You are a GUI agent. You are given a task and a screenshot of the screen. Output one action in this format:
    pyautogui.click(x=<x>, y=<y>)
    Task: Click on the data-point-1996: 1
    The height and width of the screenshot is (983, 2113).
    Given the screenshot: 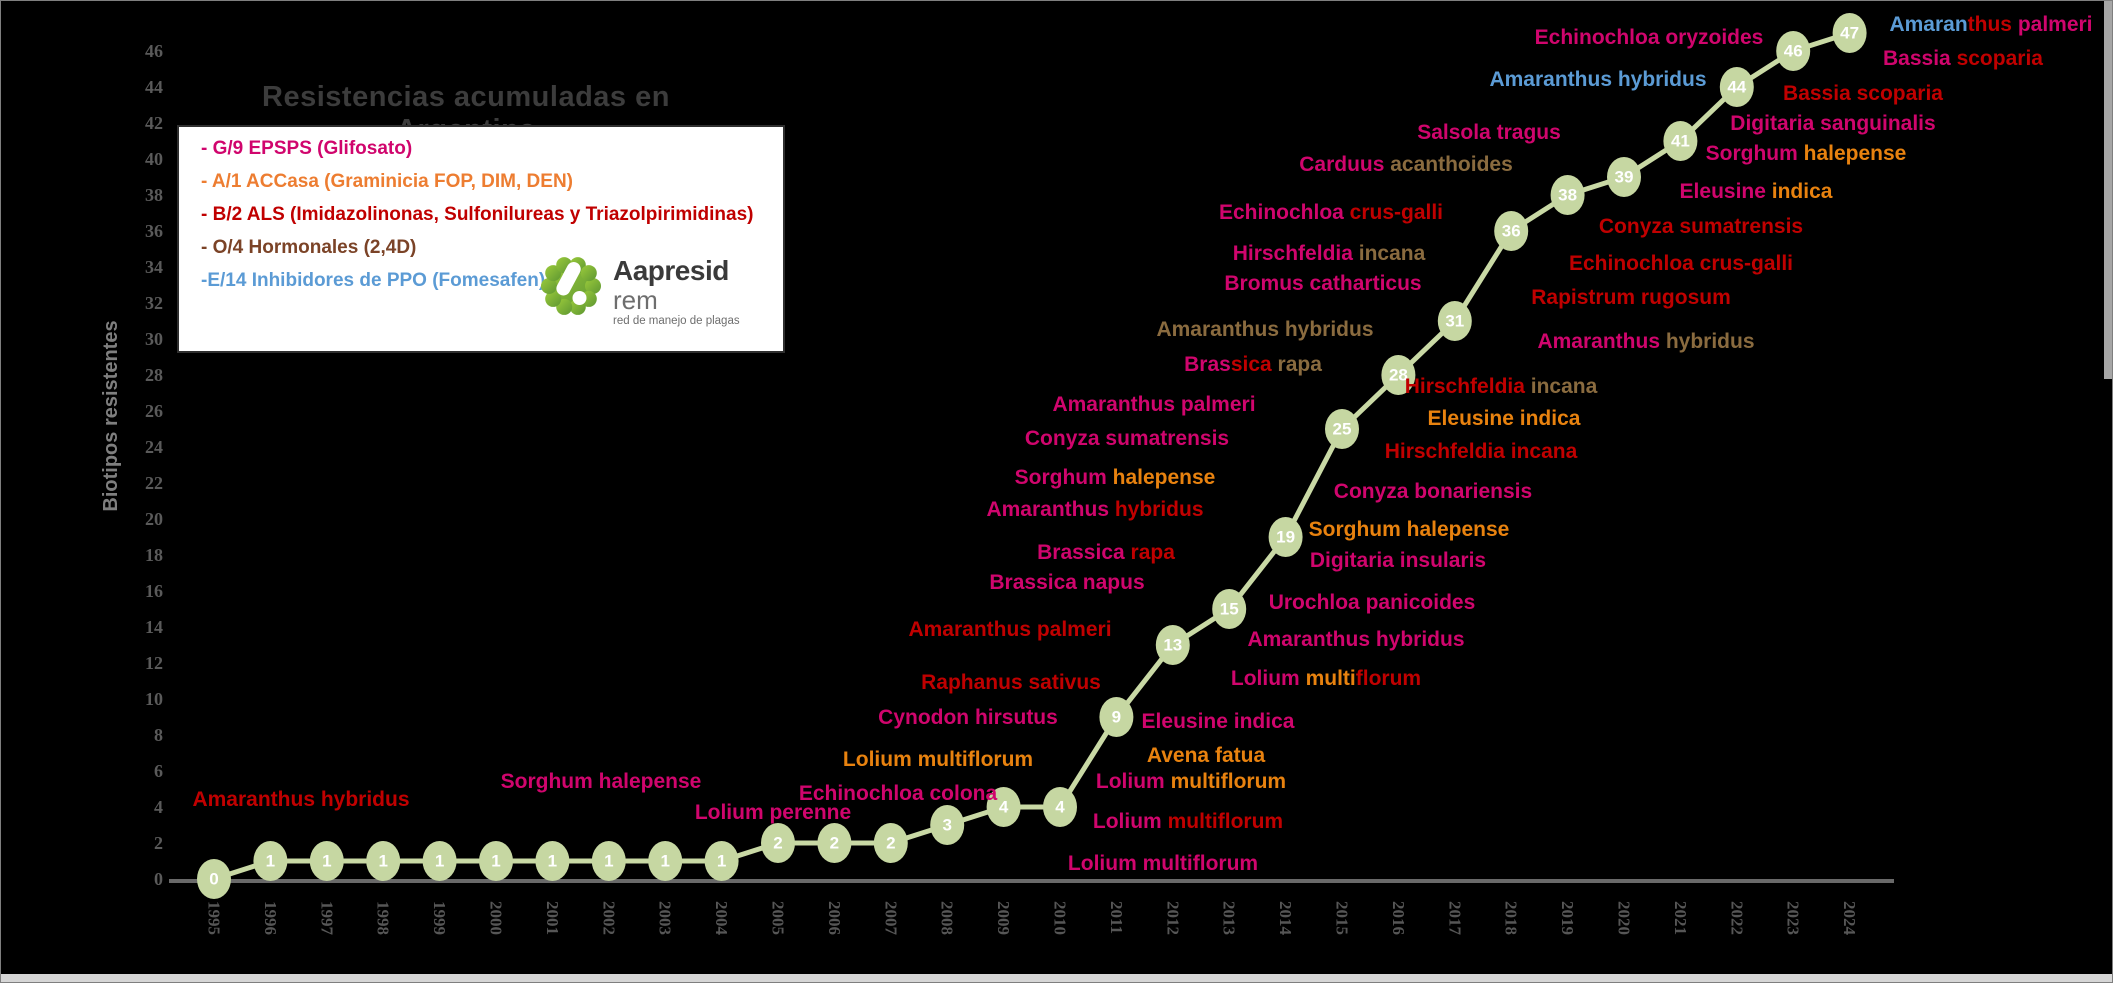 What is the action you would take?
    pyautogui.click(x=270, y=861)
    